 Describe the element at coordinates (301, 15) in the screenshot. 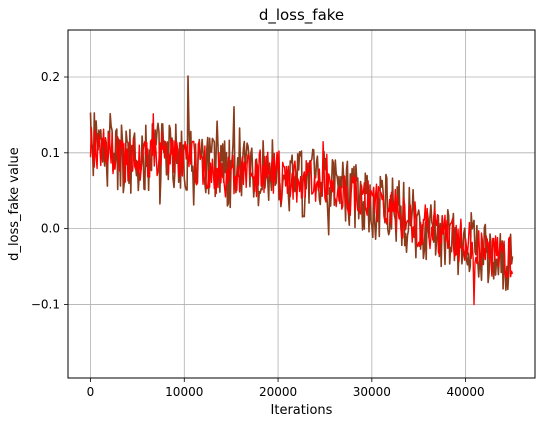

I see `chart-title: d_loss_fake` at that location.